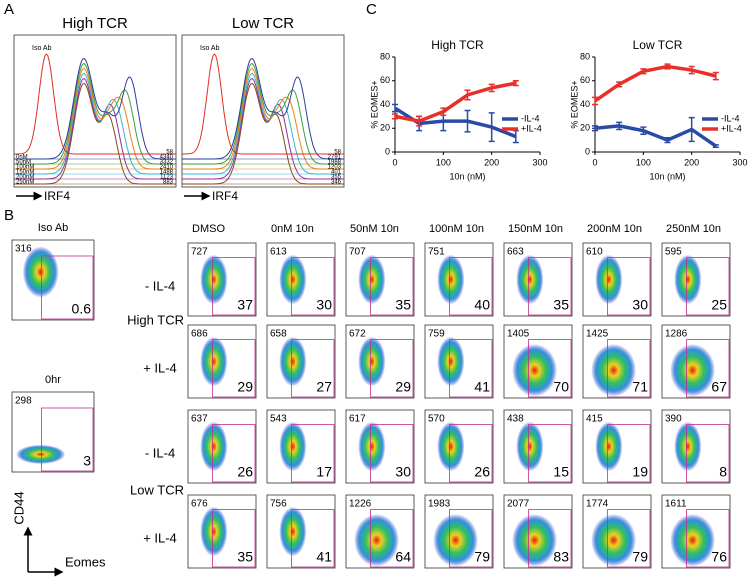 This screenshot has height=579, width=754. What do you see at coordinates (676, 504) in the screenshot?
I see `event-count: 1611` at bounding box center [676, 504].